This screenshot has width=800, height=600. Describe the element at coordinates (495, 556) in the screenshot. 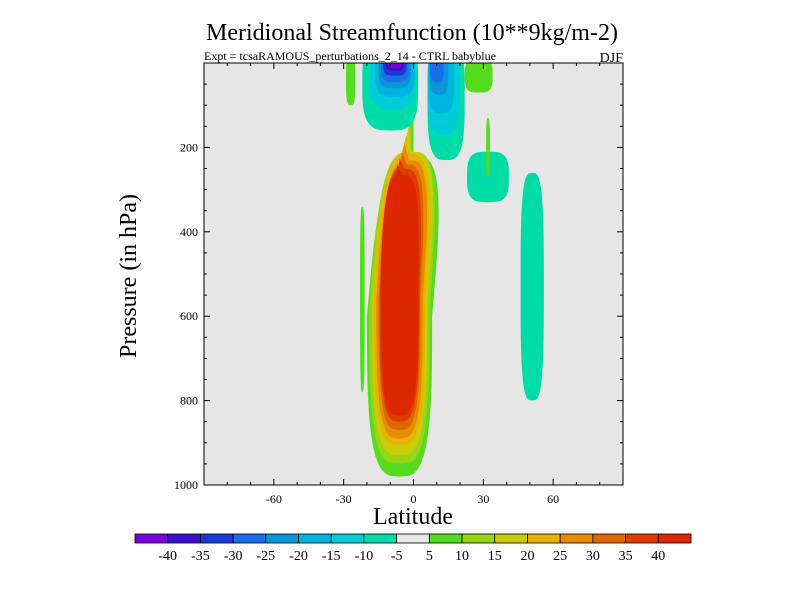

I see `colorbar-label: 15` at that location.